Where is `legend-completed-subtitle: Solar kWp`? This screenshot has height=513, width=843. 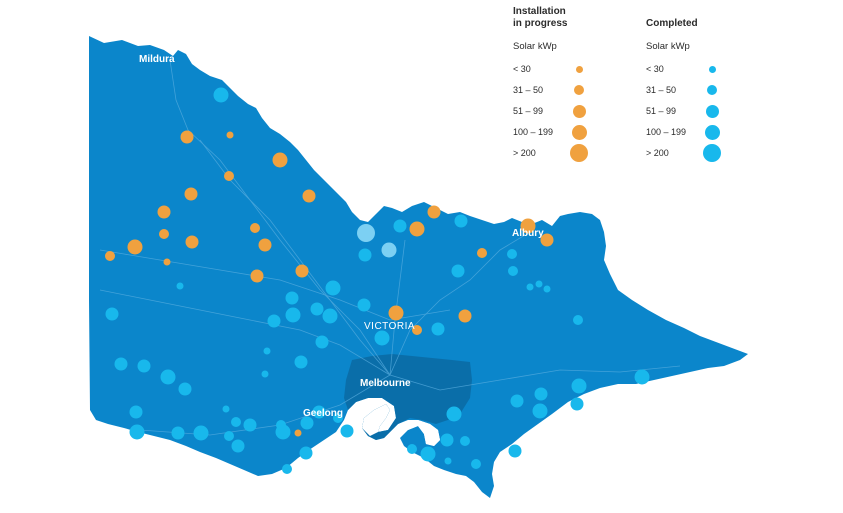
legend-completed-subtitle: Solar kWp is located at coordinates (668, 46).